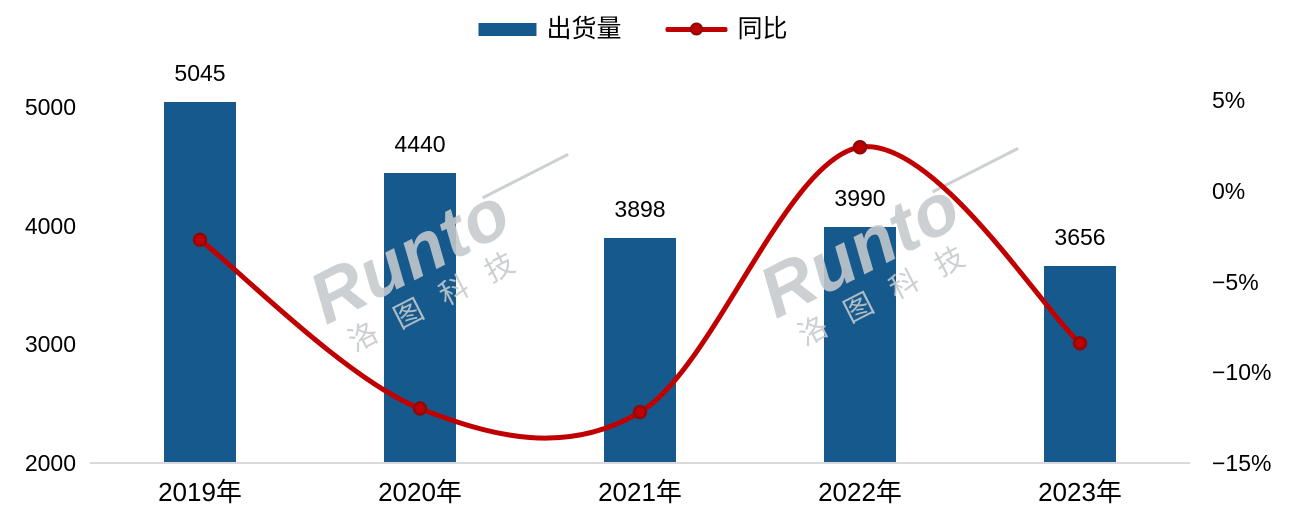 This screenshot has width=1305, height=526. What do you see at coordinates (1242, 372) in the screenshot?
I see `right-axis-tick: −10%` at bounding box center [1242, 372].